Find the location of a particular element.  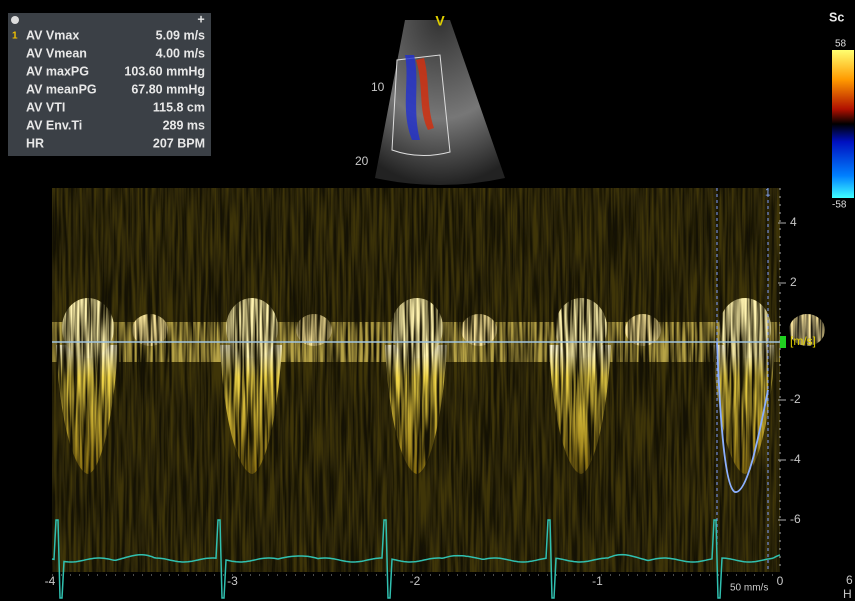

measurement-label: AV Vmax is located at coordinates (52, 35).